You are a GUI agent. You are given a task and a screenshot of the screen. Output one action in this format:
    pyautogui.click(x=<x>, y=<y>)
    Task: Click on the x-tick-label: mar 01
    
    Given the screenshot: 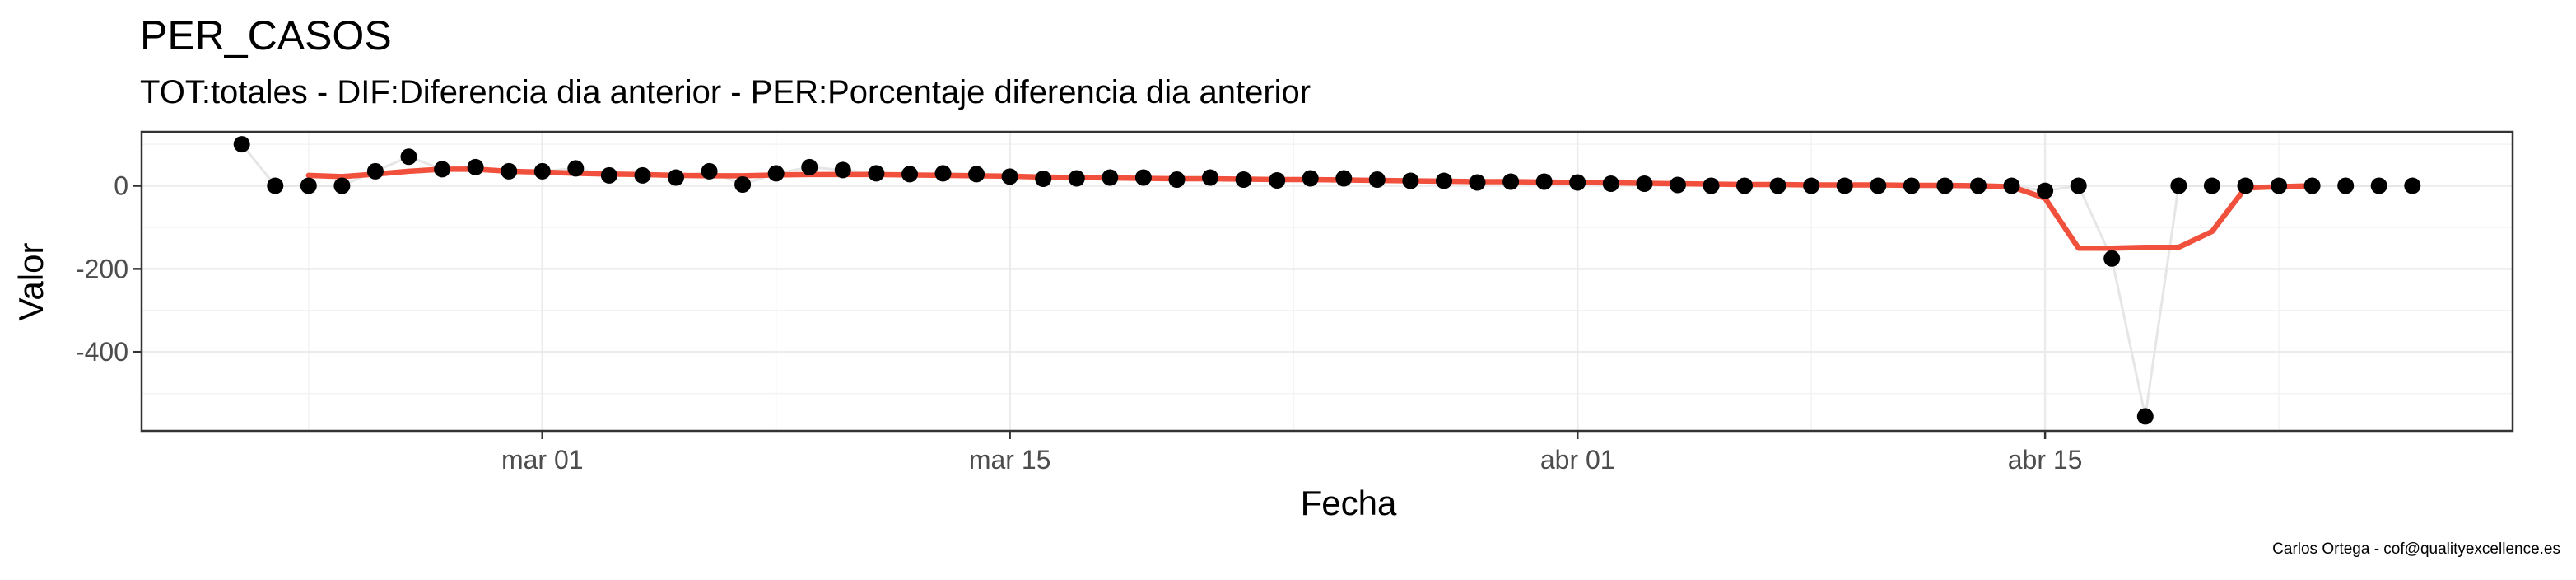 What is the action you would take?
    pyautogui.click(x=542, y=460)
    